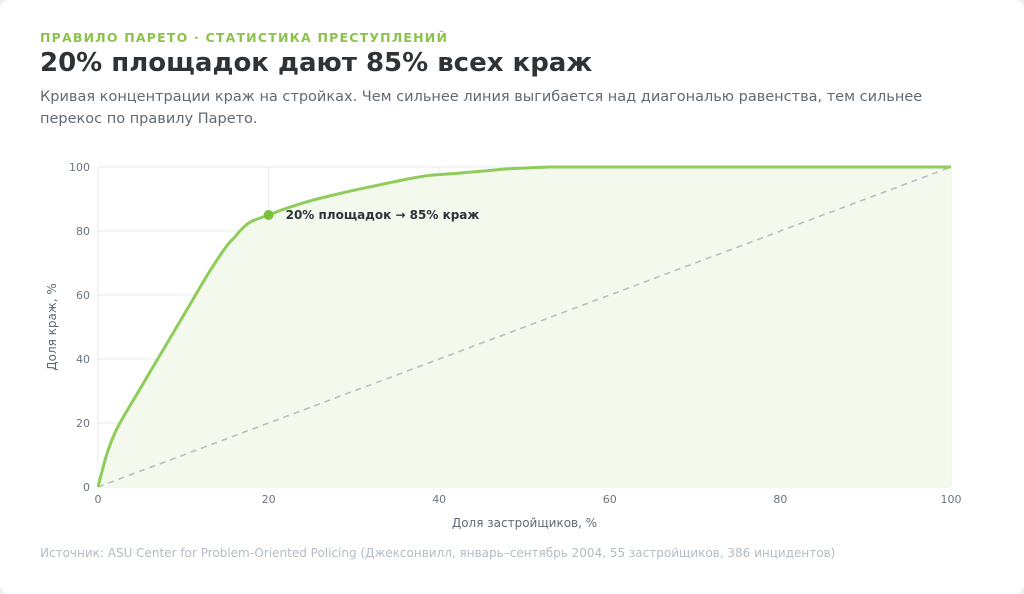  Describe the element at coordinates (383, 215) in the screenshot. I see `annotation-label: 20% площадок → 85% краж` at that location.